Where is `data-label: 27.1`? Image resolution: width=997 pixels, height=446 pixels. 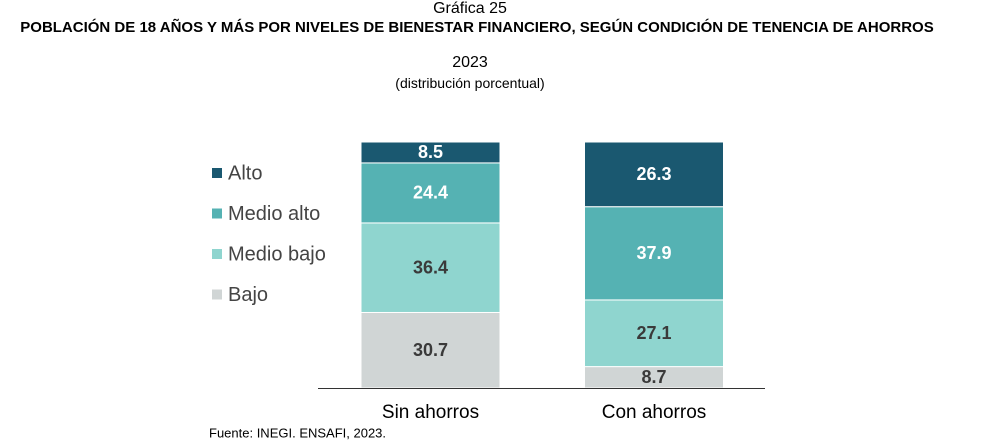 data-label: 27.1 is located at coordinates (653, 333).